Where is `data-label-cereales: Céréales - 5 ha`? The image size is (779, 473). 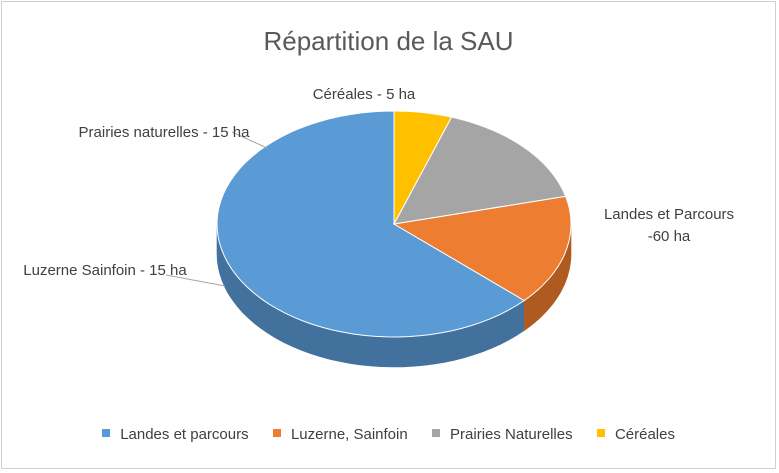
data-label-cereales: Céréales - 5 ha is located at coordinates (364, 94).